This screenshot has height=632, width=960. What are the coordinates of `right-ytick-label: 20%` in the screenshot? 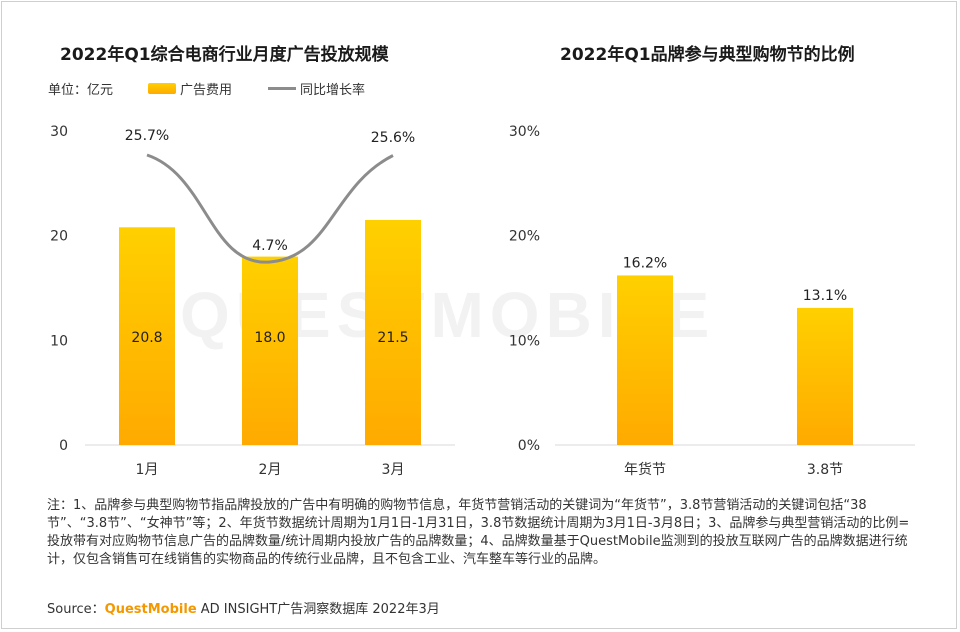 It's located at (524, 237).